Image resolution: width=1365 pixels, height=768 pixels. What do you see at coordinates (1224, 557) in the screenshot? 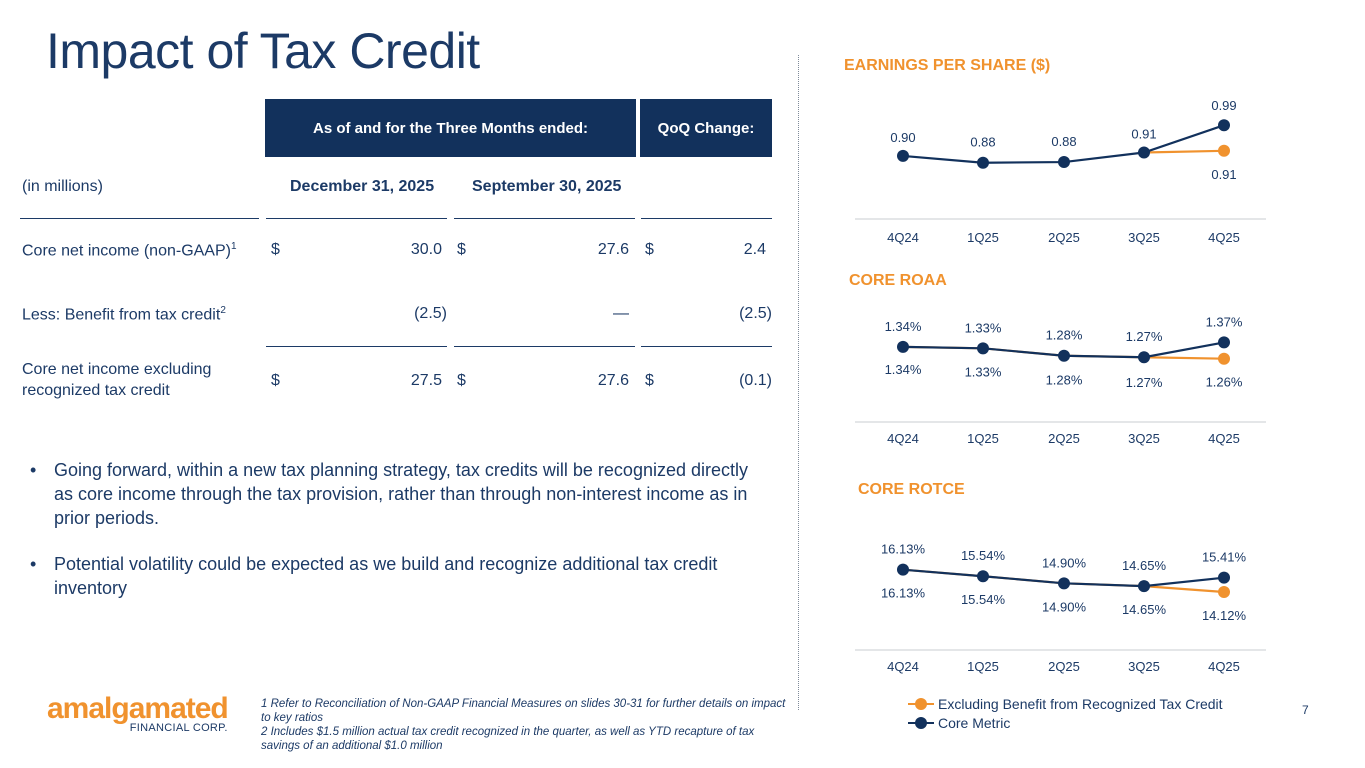
I see `data-label: 15.41%` at bounding box center [1224, 557].